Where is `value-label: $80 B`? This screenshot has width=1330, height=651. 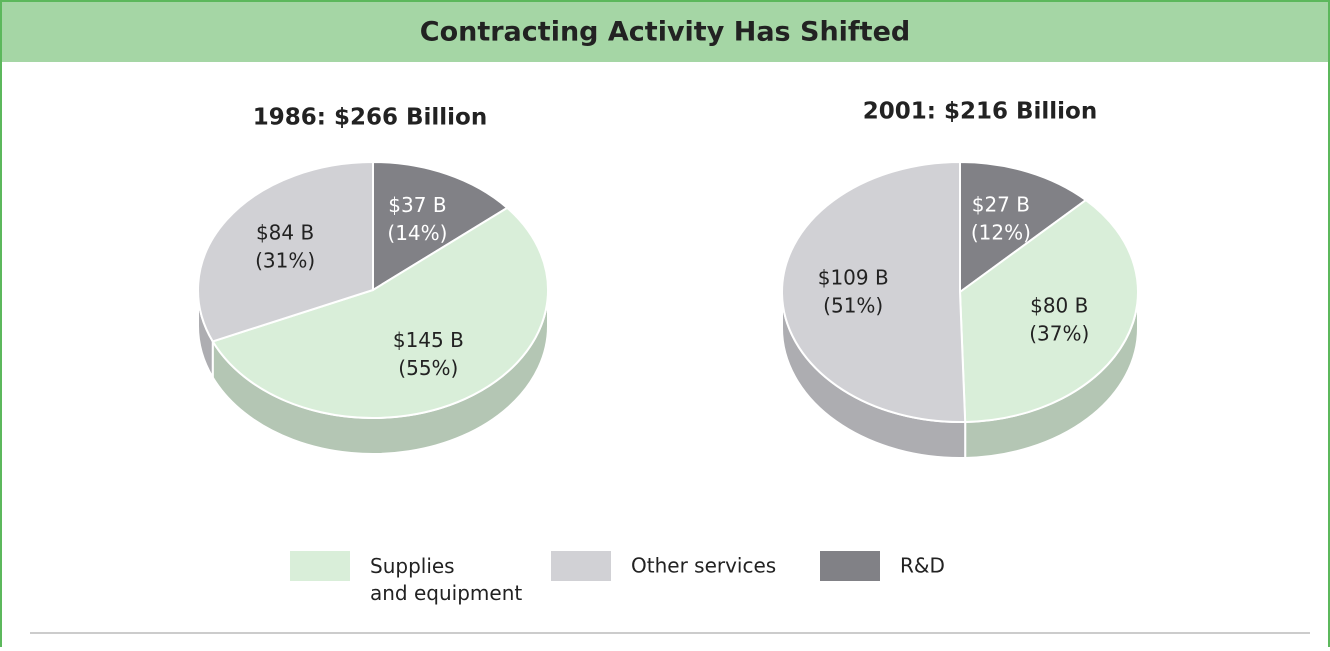 value-label: $80 B is located at coordinates (1059, 305).